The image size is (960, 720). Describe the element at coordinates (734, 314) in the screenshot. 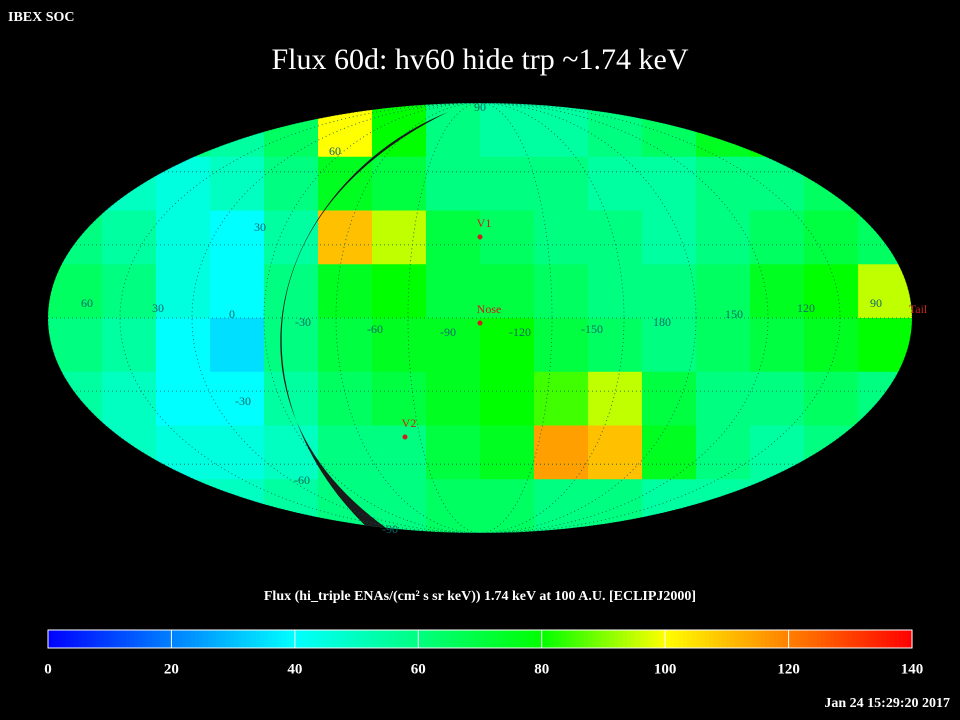

I see `longitude-label: 150` at that location.